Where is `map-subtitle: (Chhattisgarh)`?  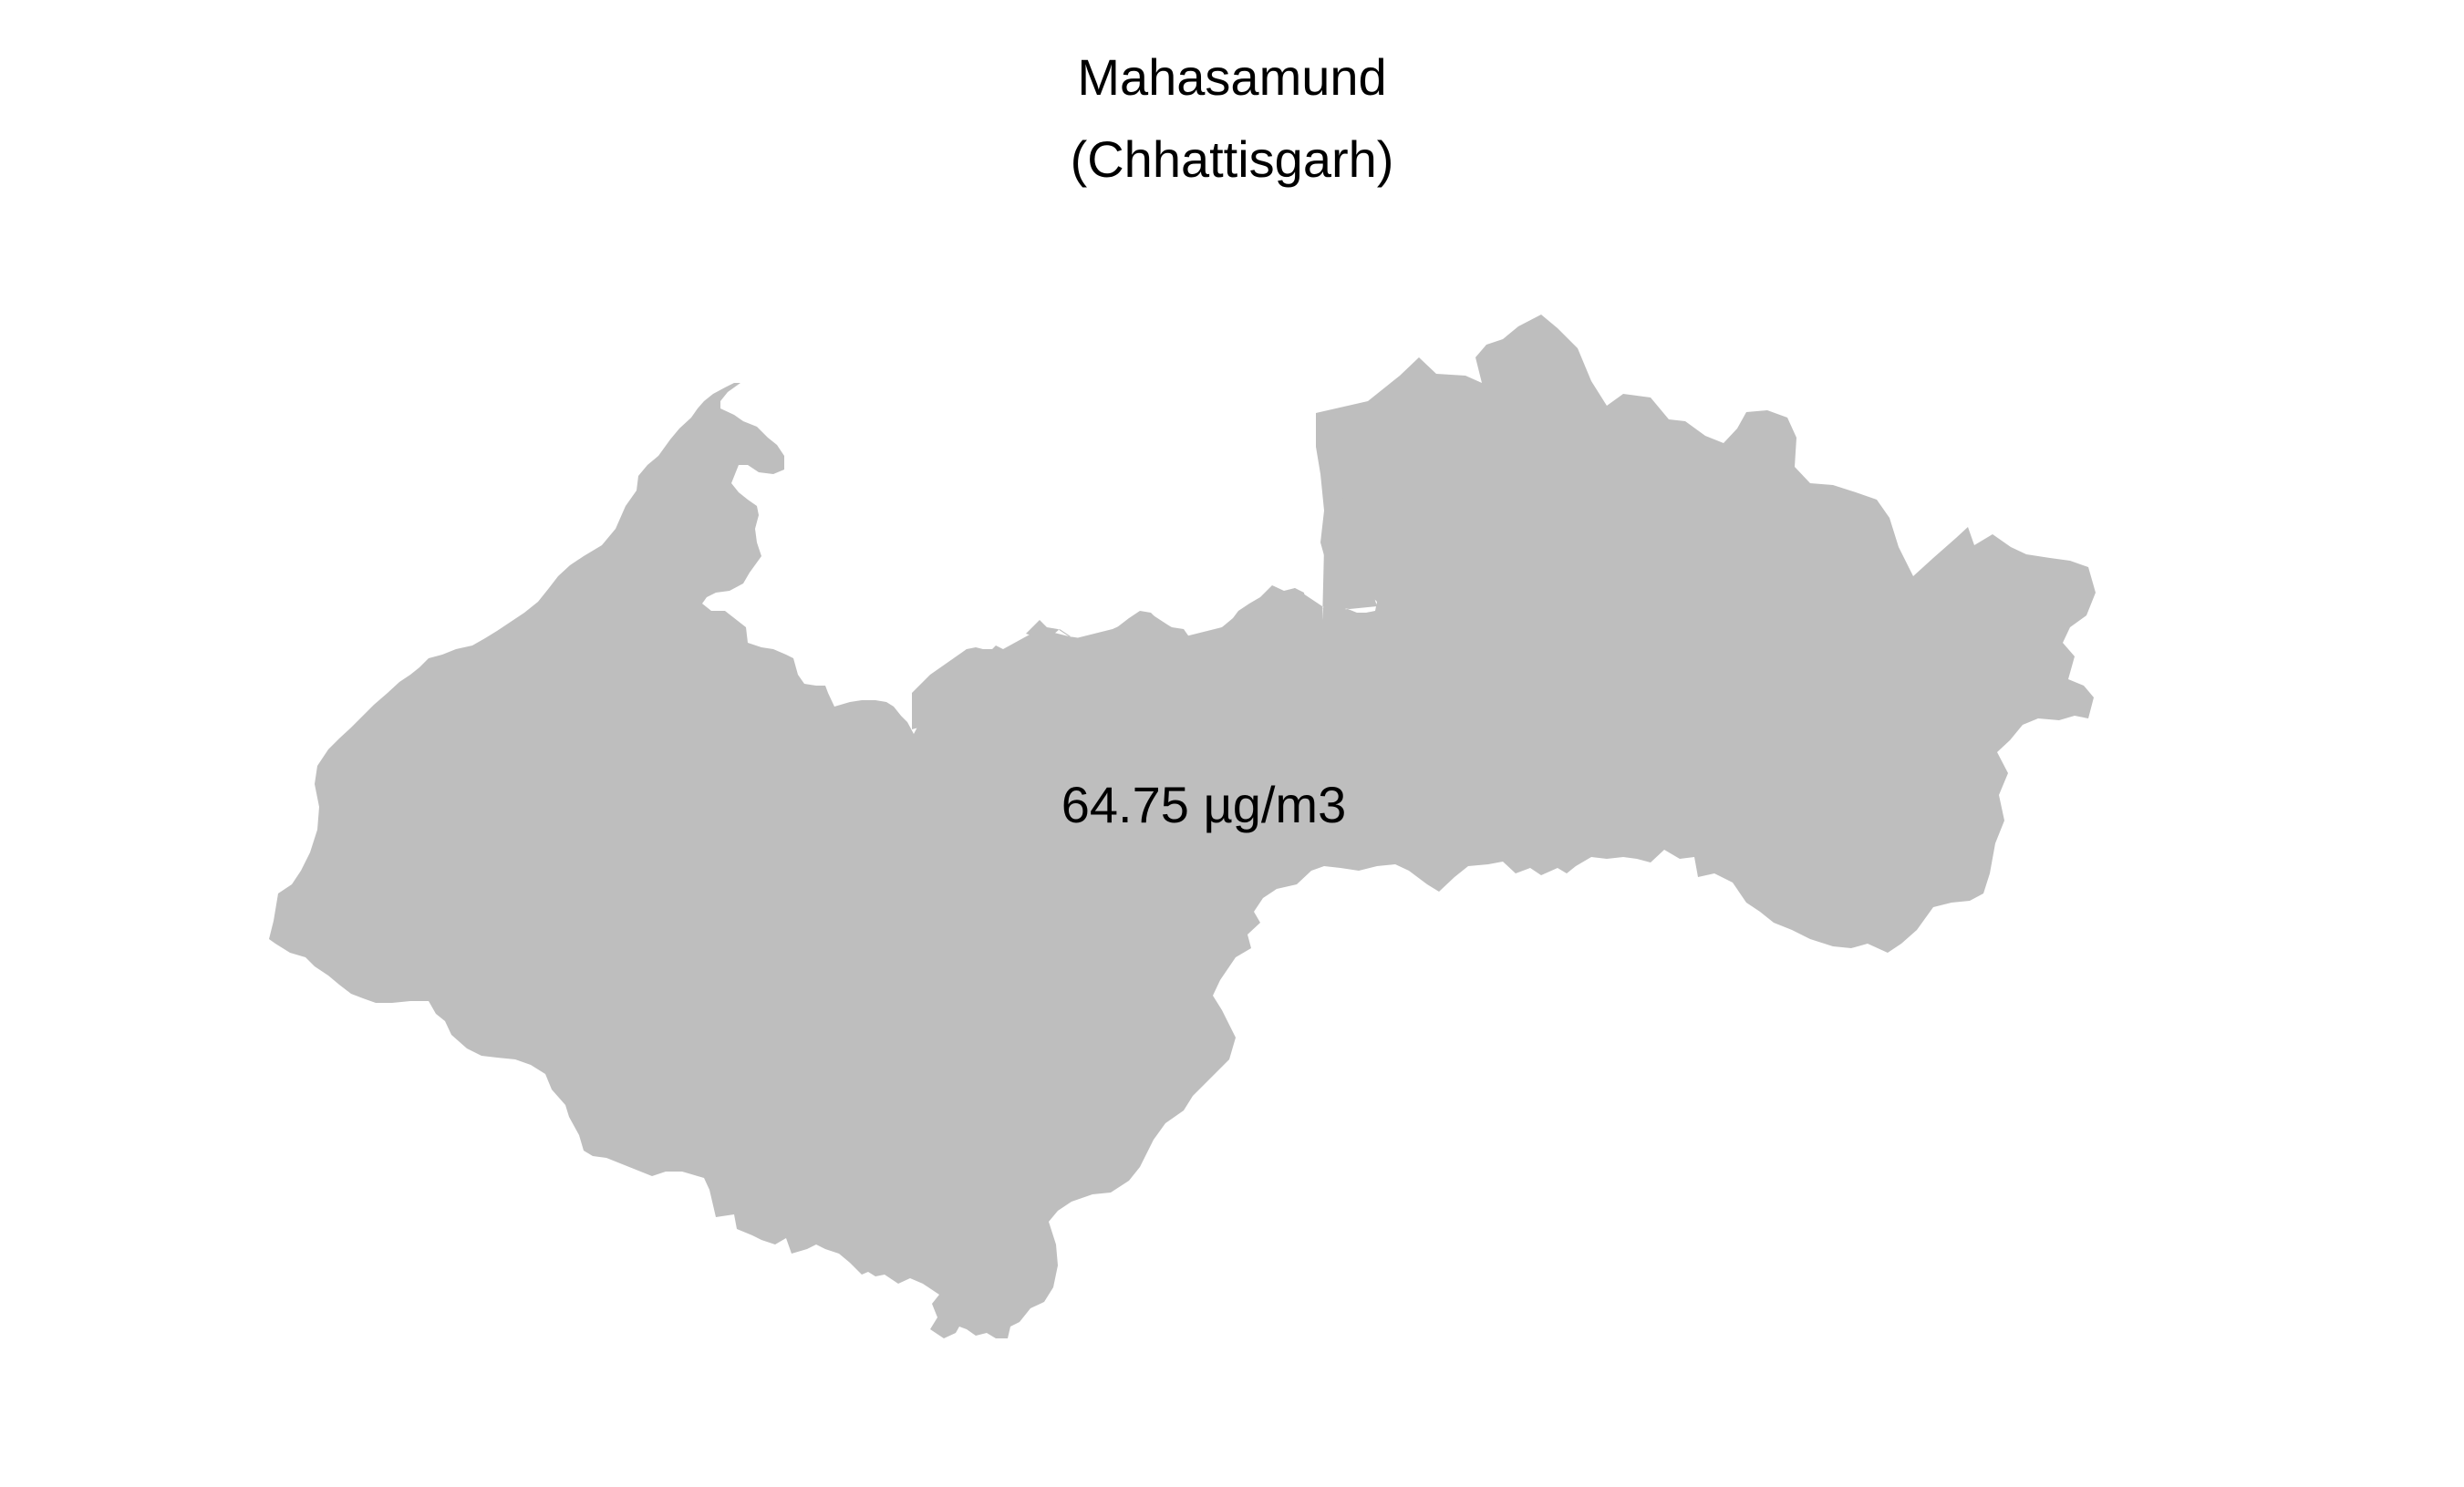 map-subtitle: (Chhattisgarh) is located at coordinates (1232, 159).